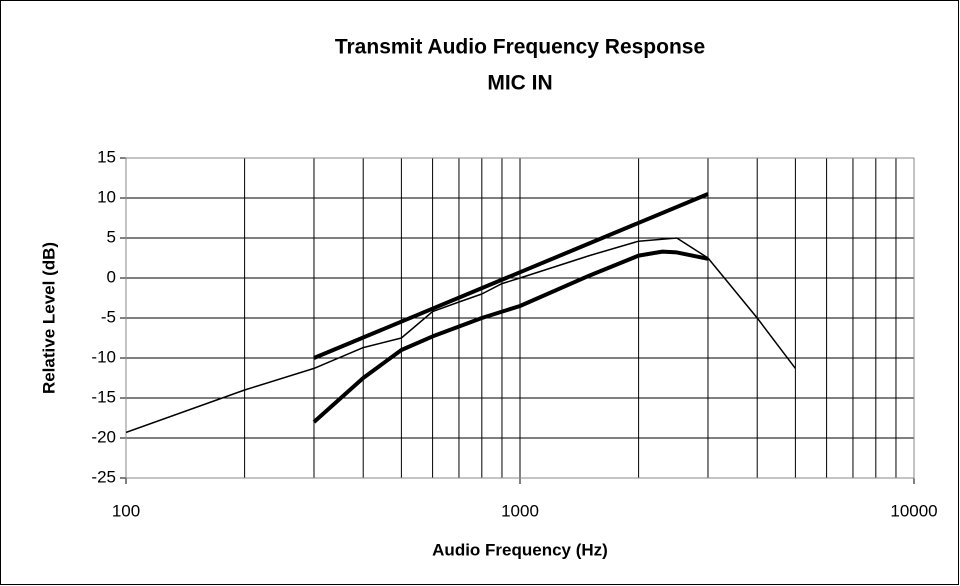 The width and height of the screenshot is (960, 586). Describe the element at coordinates (520, 510) in the screenshot. I see `x-tick-label: 1000` at that location.